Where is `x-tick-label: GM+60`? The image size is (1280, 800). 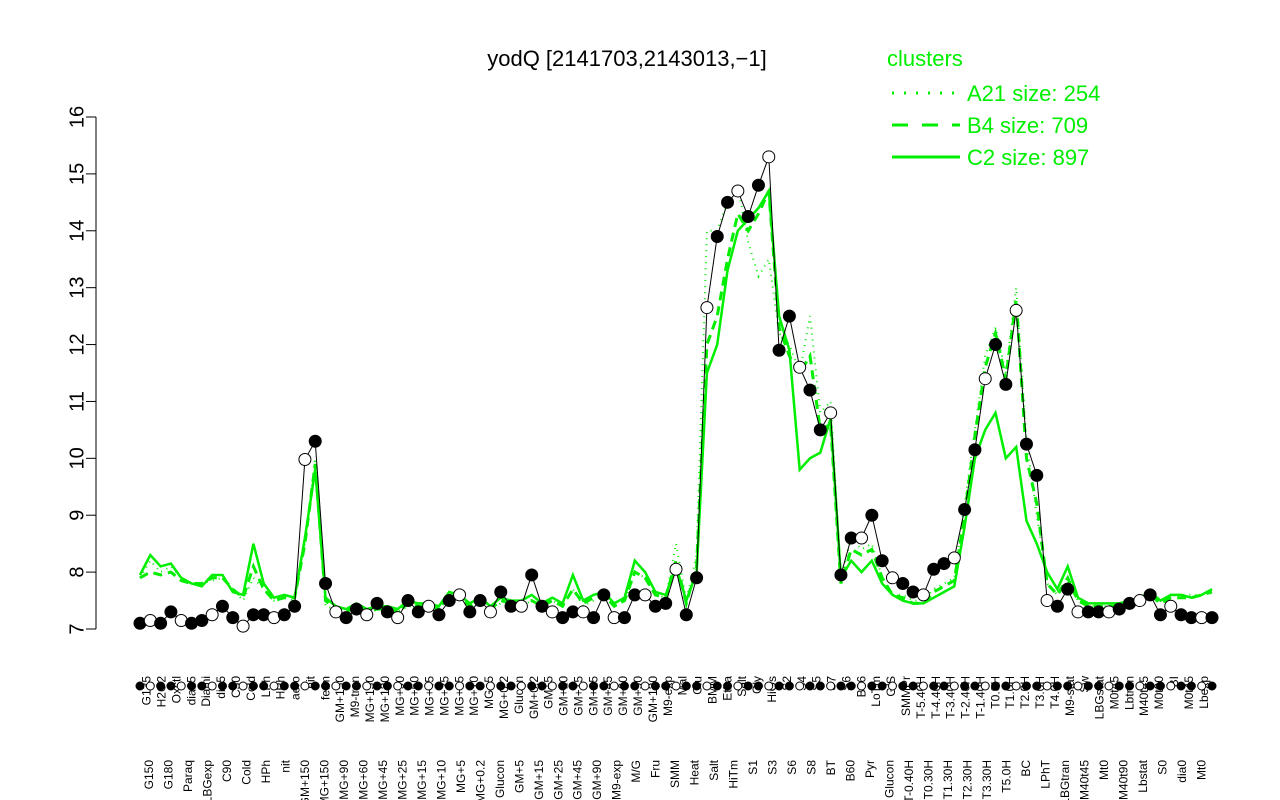
x-tick-label: GM+60 is located at coordinates (623, 696).